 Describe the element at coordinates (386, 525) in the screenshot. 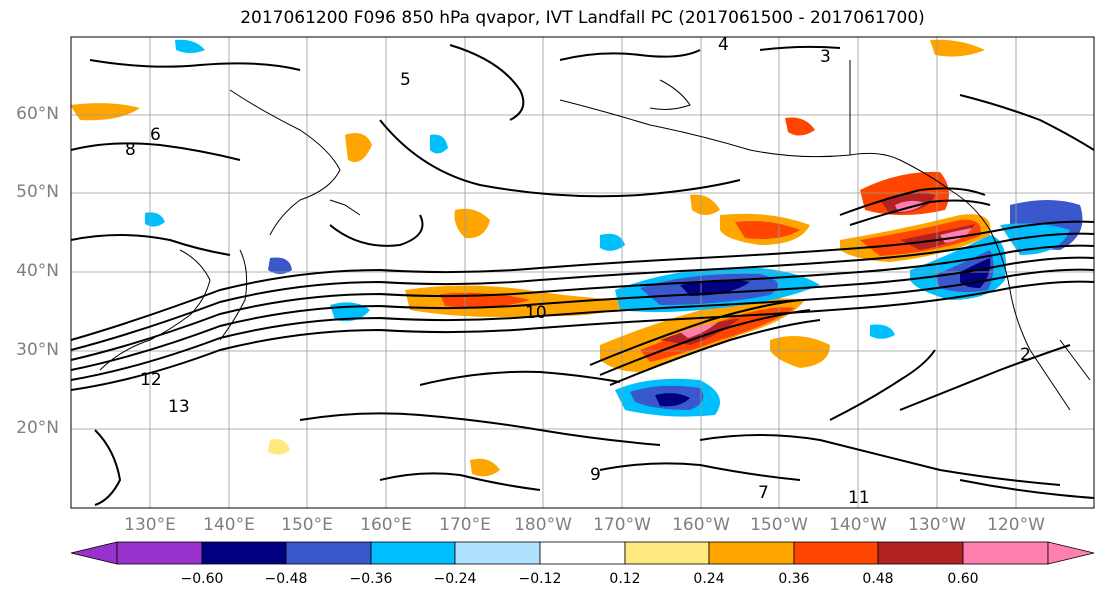

I see `lon-label: 160°E` at that location.